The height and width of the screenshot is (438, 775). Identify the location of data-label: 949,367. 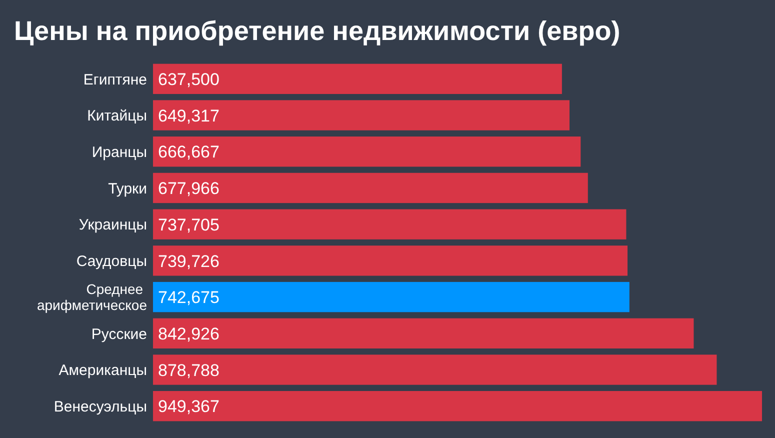
(189, 406).